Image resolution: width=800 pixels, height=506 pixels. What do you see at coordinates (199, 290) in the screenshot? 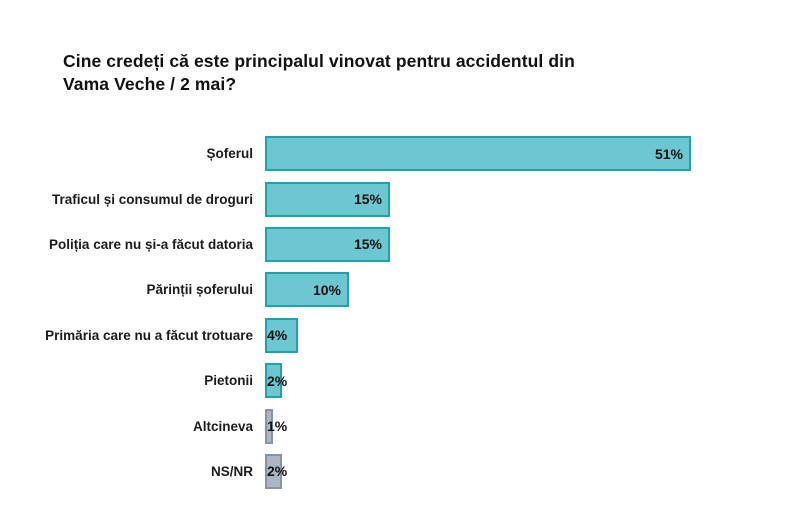
I see `category-label: Părinții șoferului` at bounding box center [199, 290].